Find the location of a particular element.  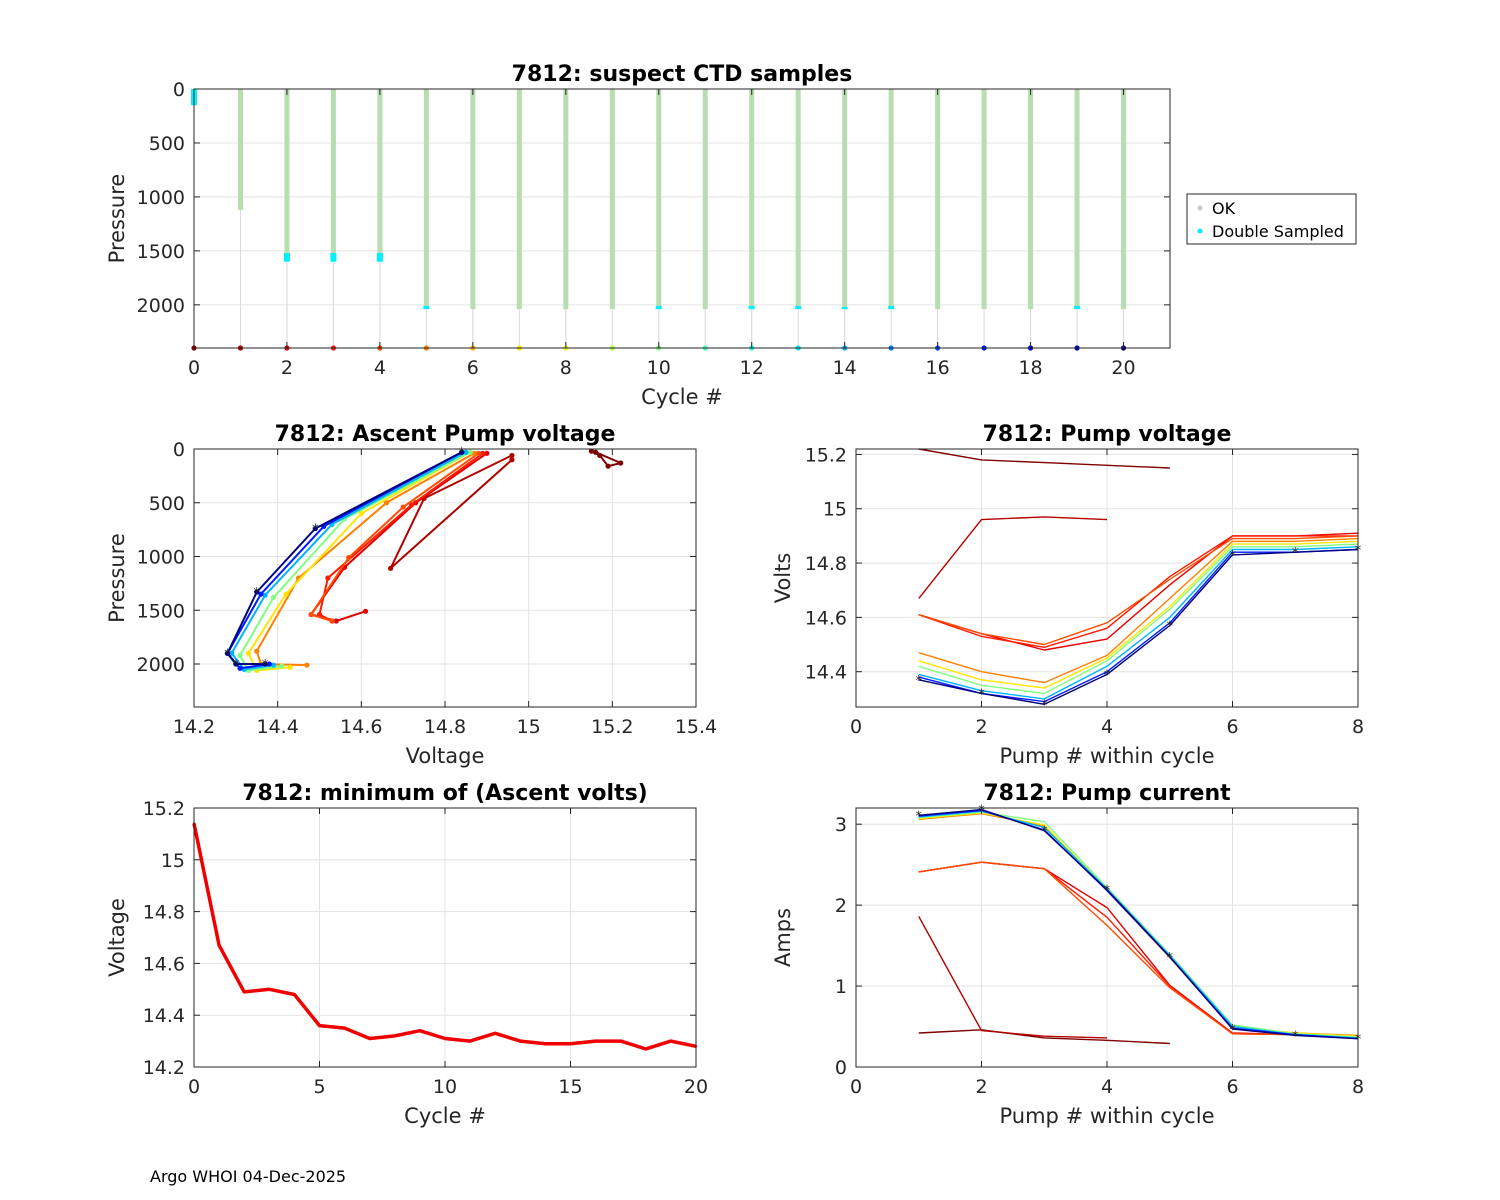

y-tick-label: 14.4 is located at coordinates (826, 673).